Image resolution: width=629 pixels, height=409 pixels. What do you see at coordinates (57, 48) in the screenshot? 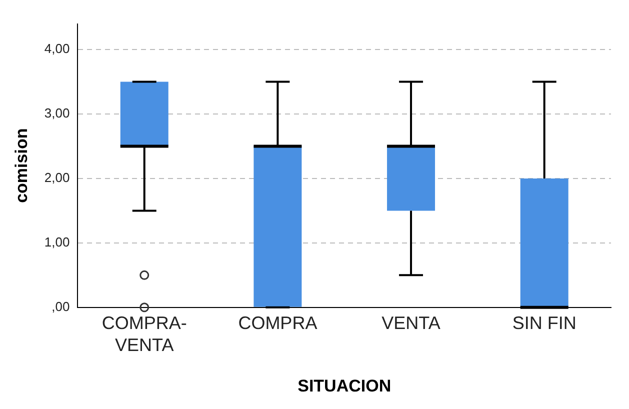
I see `y-tick-label: 4,00` at bounding box center [57, 48].